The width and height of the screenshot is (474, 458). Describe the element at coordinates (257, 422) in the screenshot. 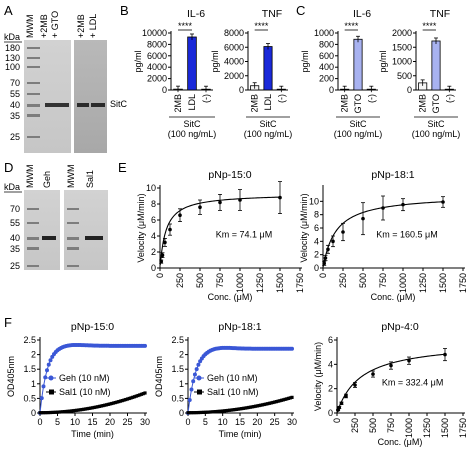

I see `x-tick-label: 20` at that location.